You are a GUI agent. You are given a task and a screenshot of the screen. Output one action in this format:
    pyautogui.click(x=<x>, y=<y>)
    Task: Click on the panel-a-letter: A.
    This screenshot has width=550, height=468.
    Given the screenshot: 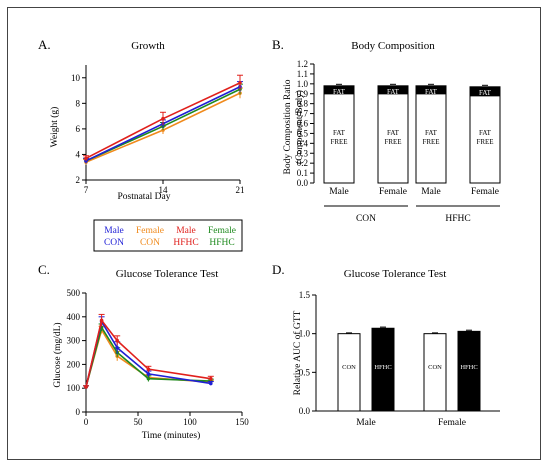 What is the action you would take?
    pyautogui.click(x=44, y=44)
    